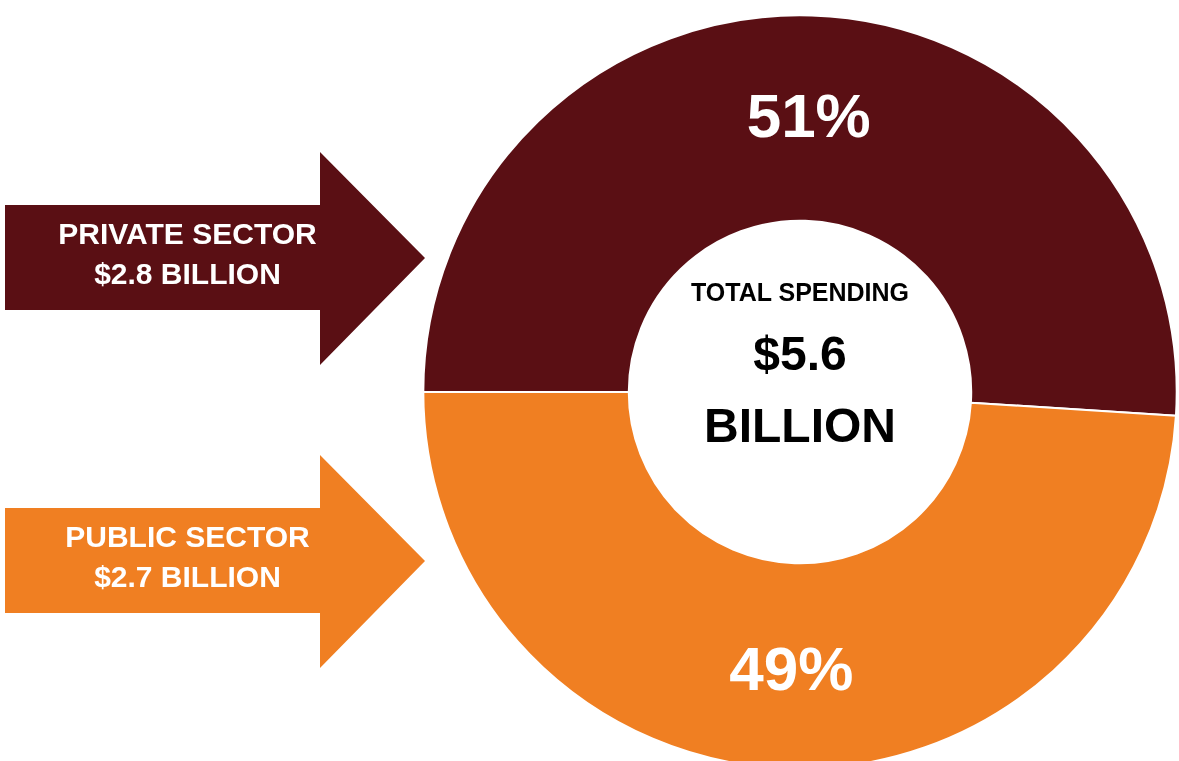 Image resolution: width=1179 pixels, height=761 pixels. Describe the element at coordinates (800, 390) in the screenshot. I see `text: $5.6 BILLION` at that location.